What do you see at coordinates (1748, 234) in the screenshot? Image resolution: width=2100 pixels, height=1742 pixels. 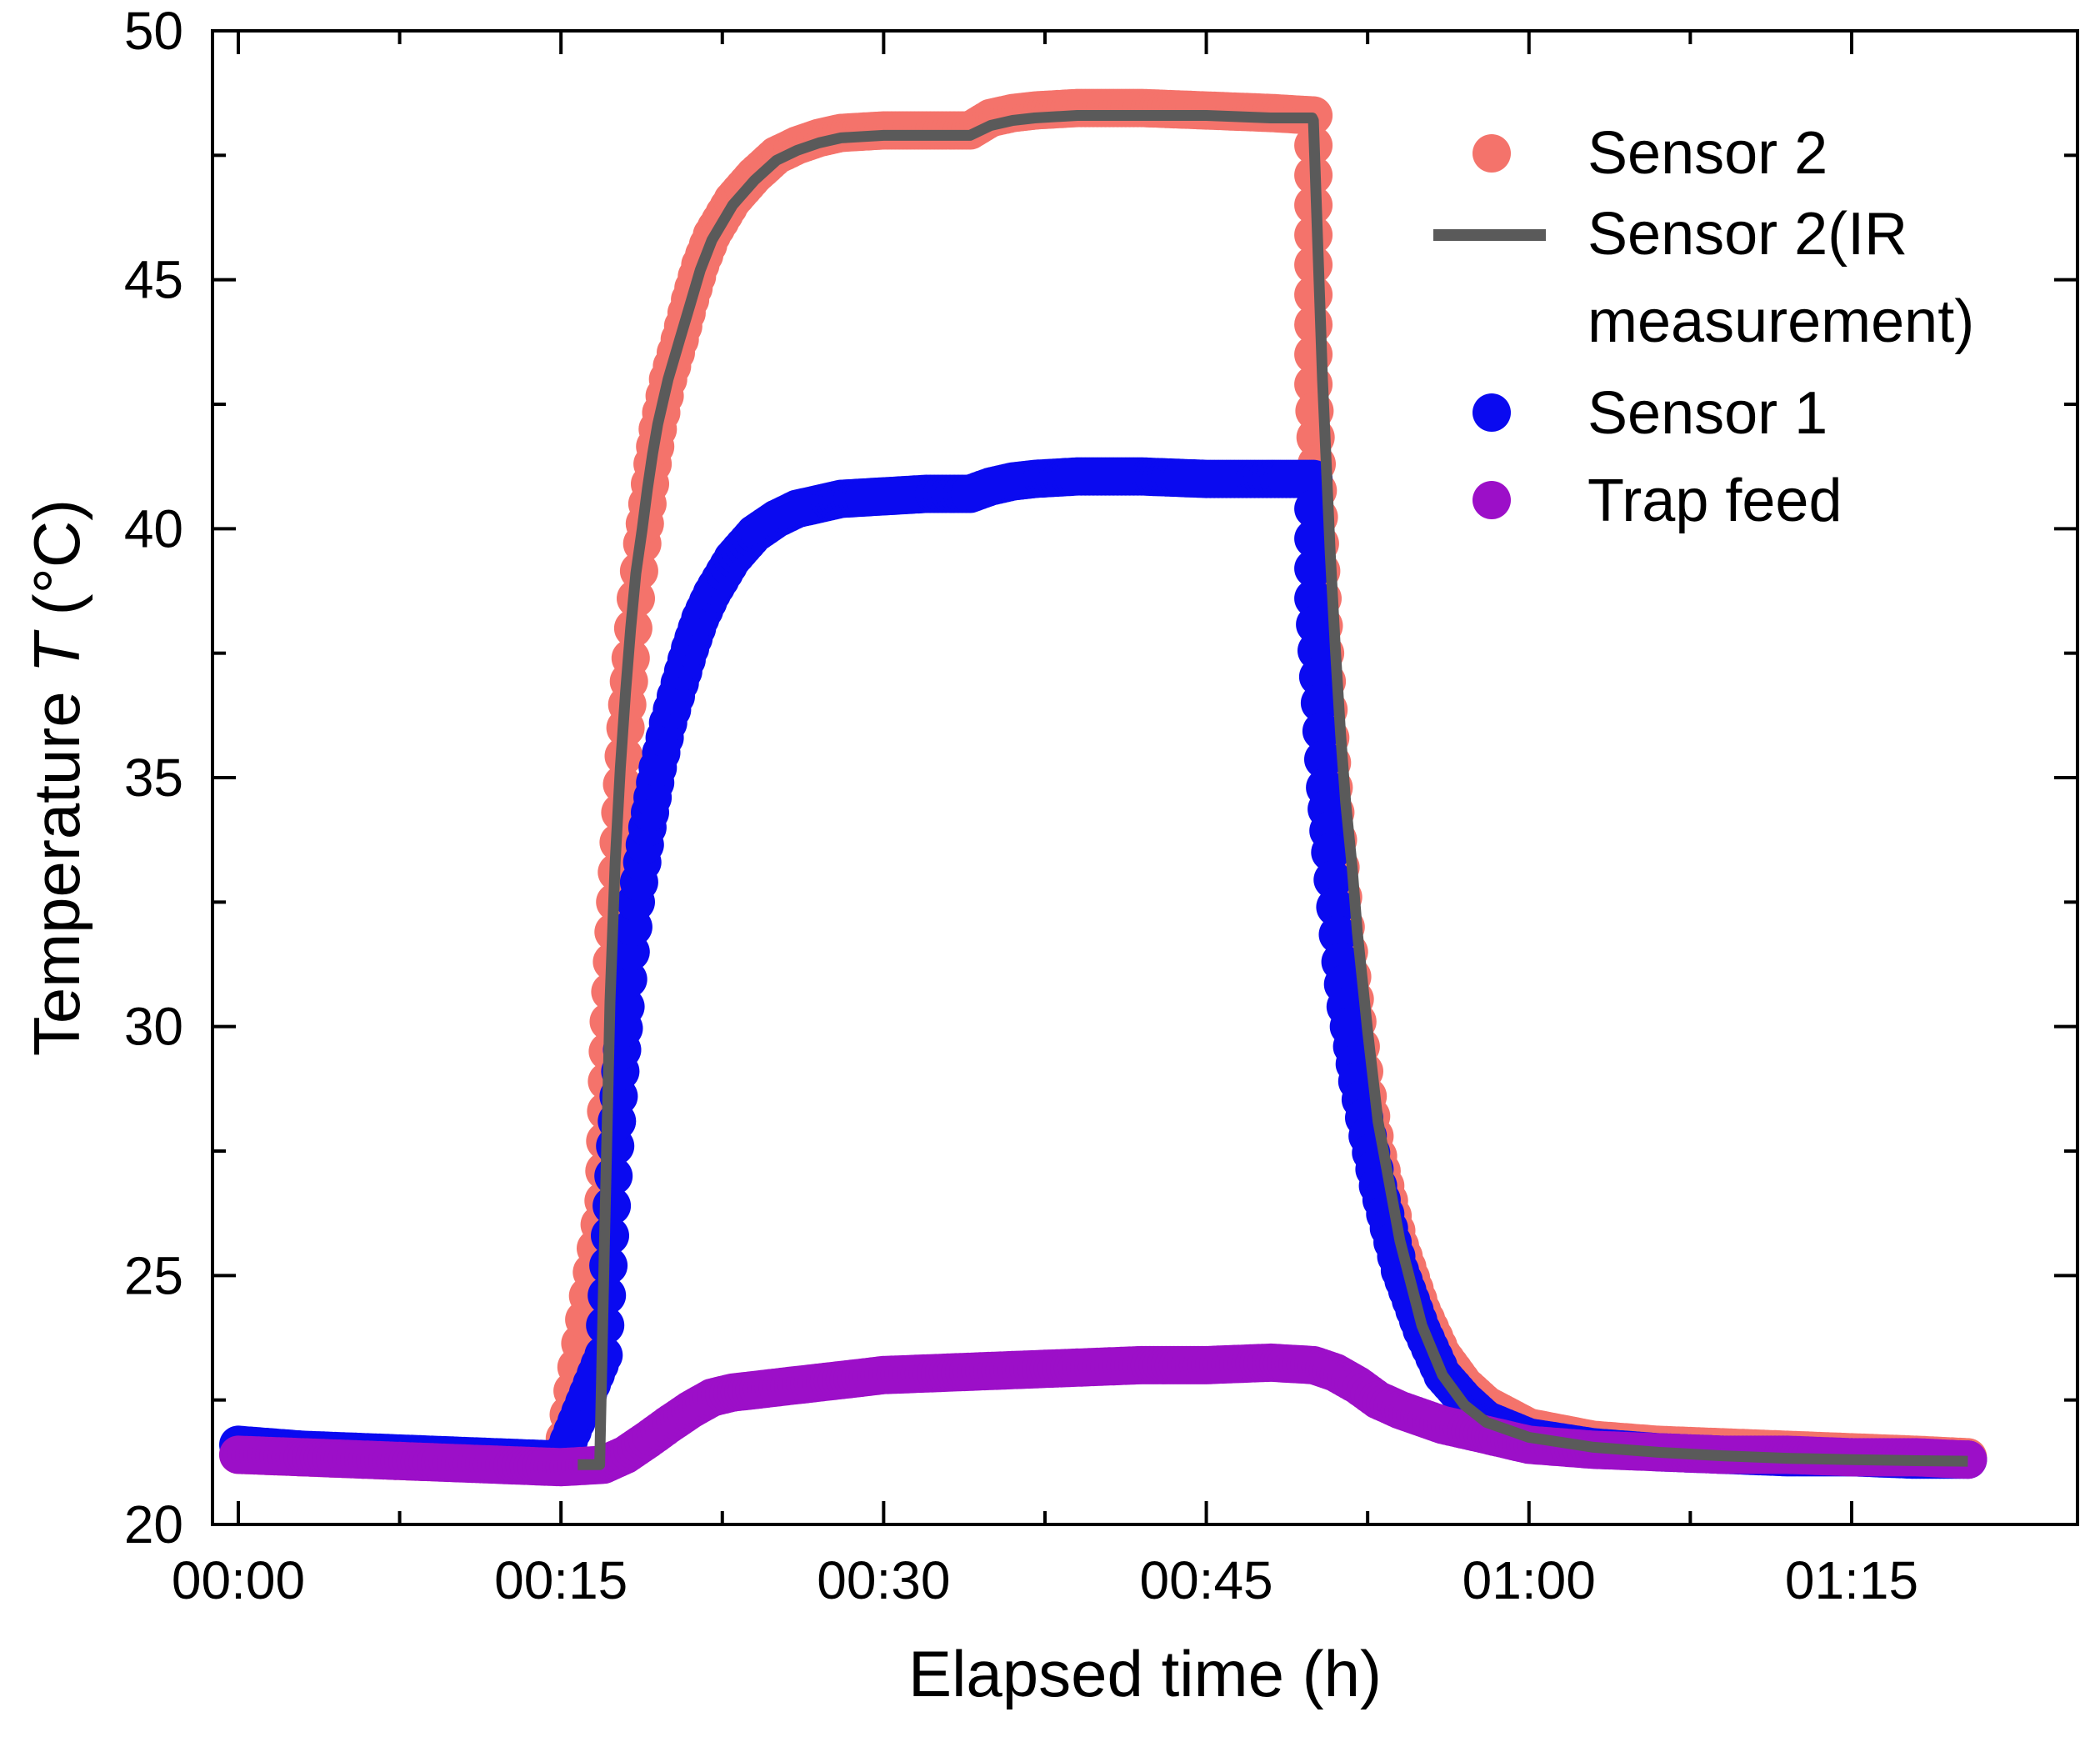 I see `legend-label-sensor-2-ir-line1: Sensor 2(IR` at bounding box center [1748, 234].